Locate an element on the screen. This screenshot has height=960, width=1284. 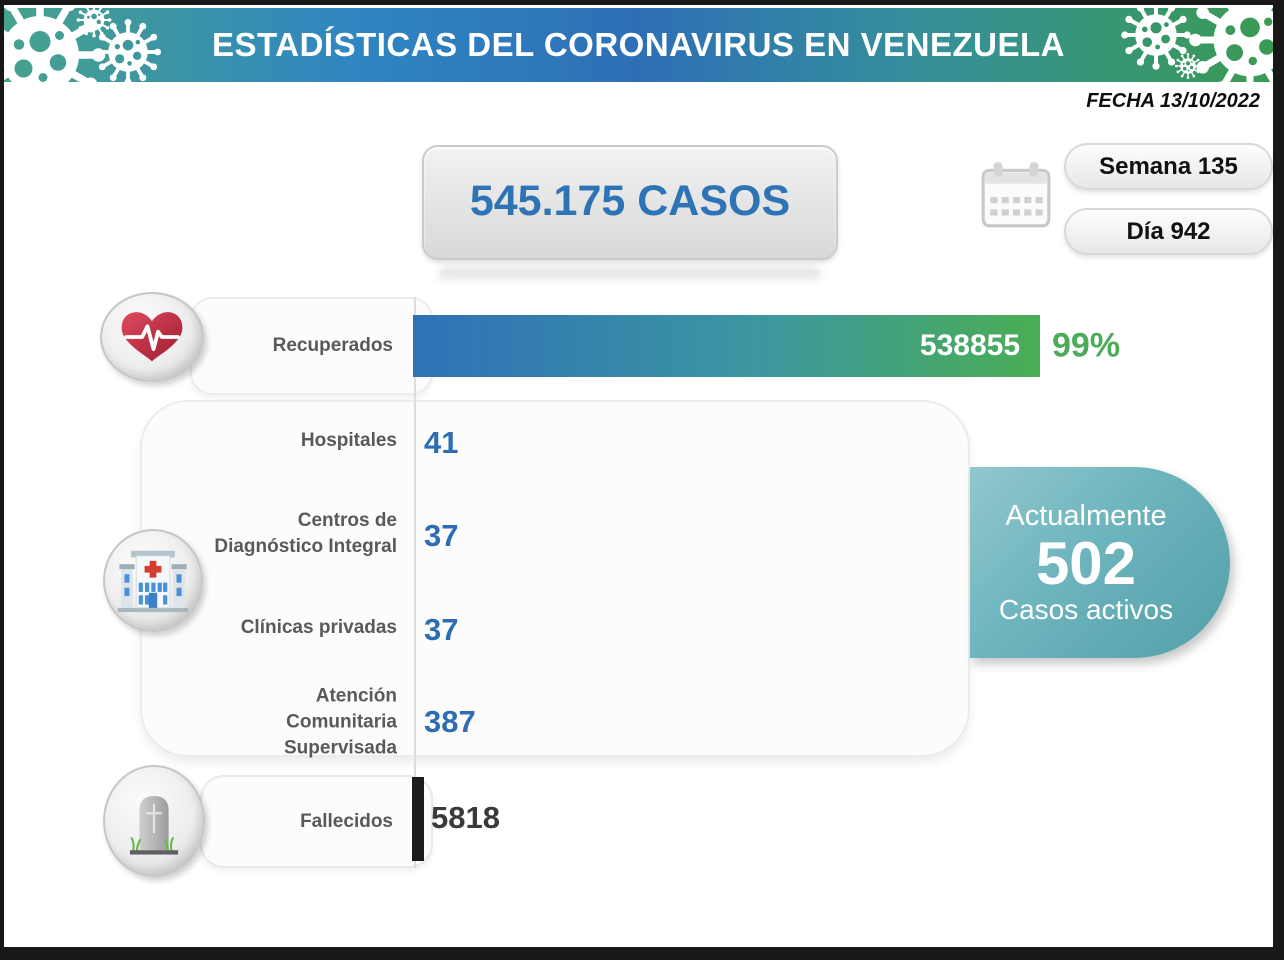
facility-row-label: Centros de Diagnóstico Integral is located at coordinates (305, 533).